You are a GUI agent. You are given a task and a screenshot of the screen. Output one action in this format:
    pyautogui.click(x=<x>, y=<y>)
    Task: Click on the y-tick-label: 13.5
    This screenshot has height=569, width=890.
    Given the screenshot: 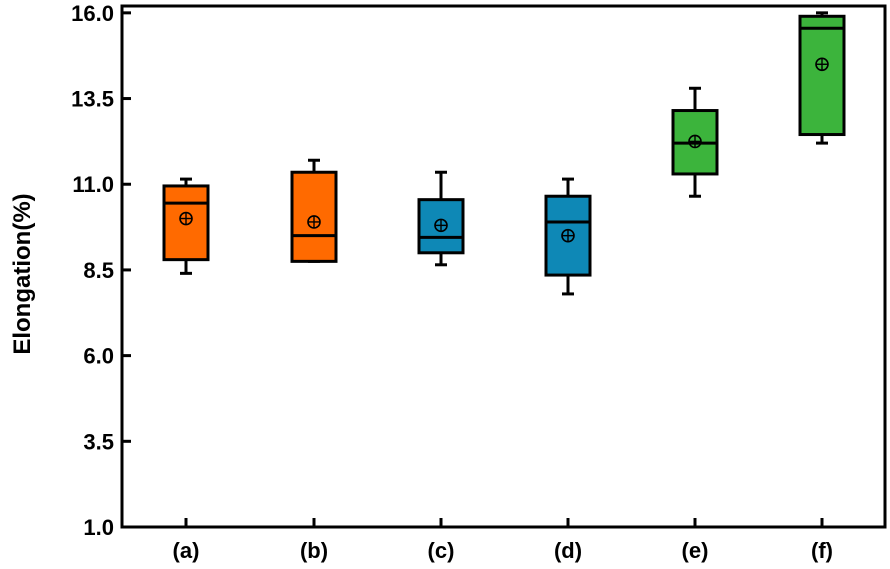 What is the action you would take?
    pyautogui.click(x=92, y=99)
    